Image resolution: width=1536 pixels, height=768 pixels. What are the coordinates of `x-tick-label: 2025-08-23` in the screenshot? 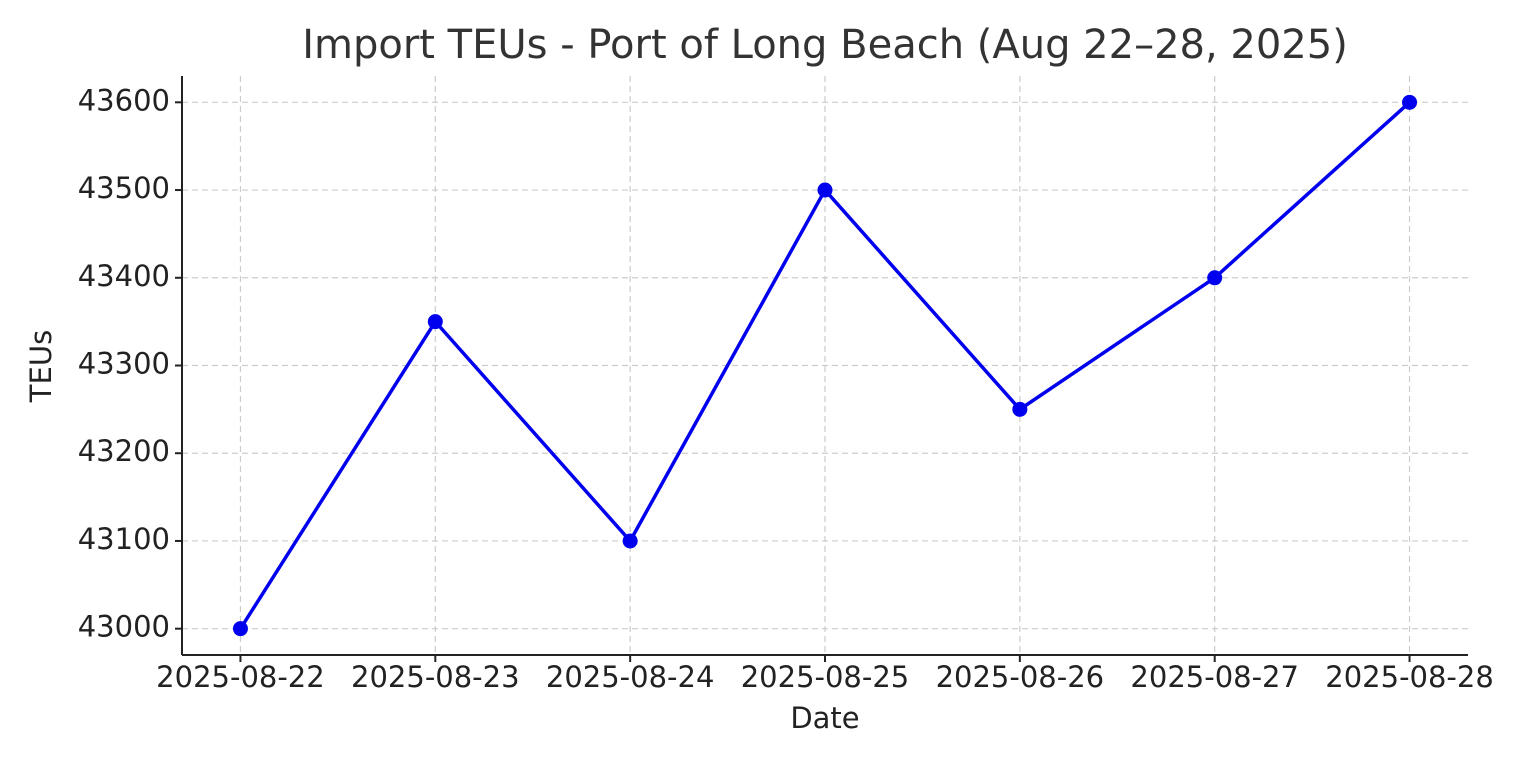 It's located at (435, 677).